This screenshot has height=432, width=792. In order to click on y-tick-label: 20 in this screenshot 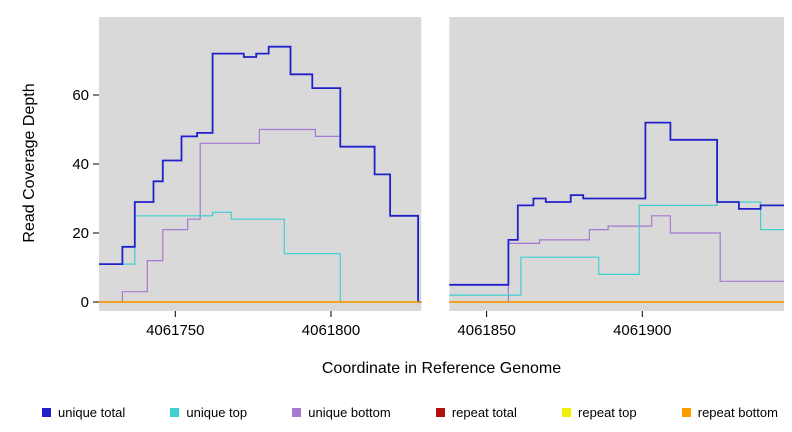, I will do `click(80, 233)`.